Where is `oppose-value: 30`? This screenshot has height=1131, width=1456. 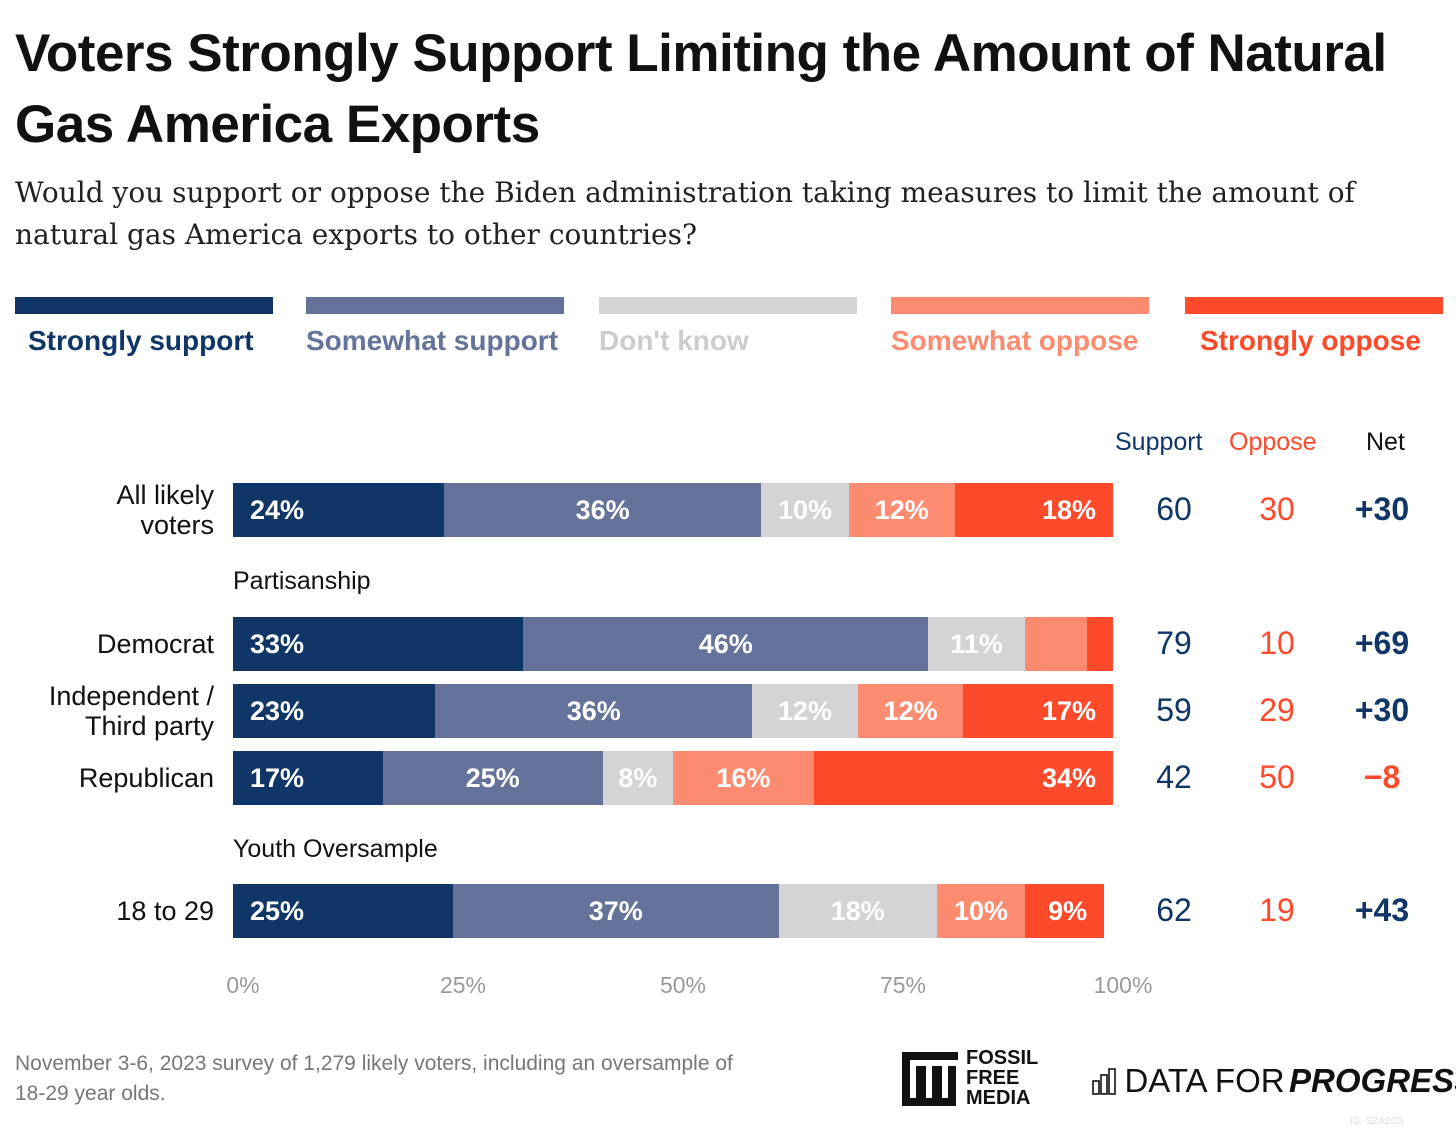
oppose-value: 30 is located at coordinates (1277, 509).